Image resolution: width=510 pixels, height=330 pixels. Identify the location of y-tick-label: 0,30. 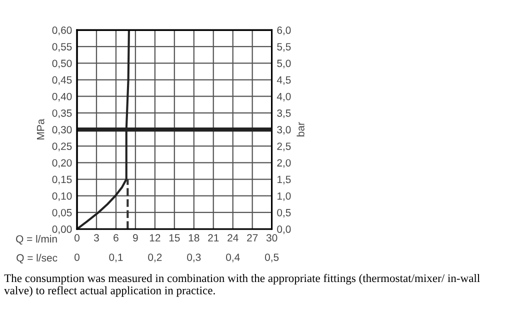
(62, 130).